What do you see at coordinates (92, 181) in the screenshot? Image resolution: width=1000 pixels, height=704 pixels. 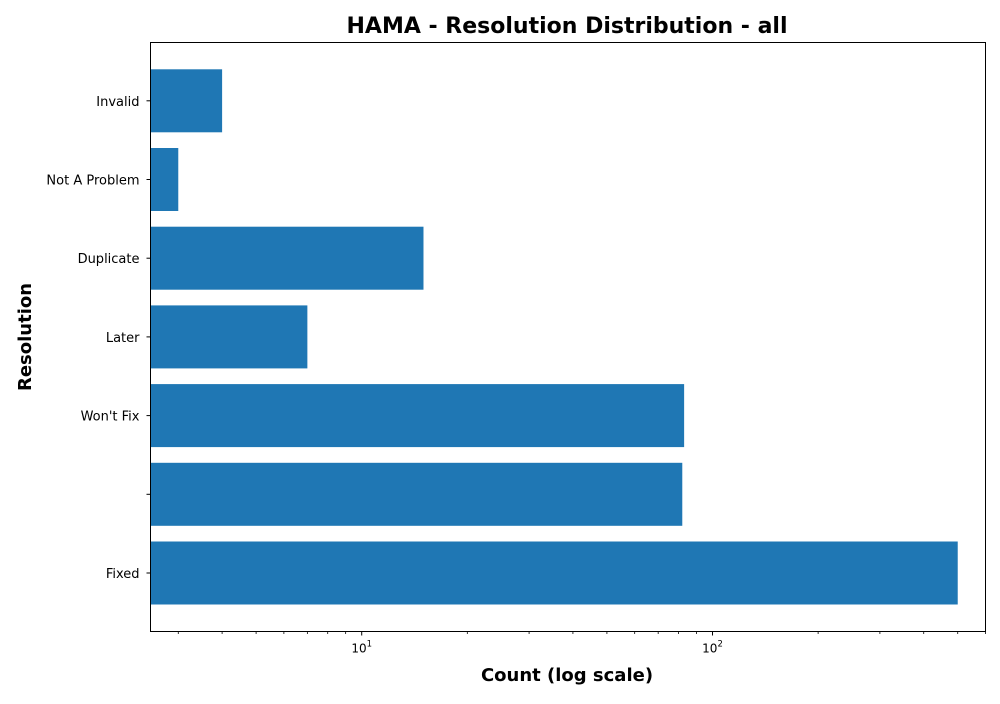 I see `y-tick-label: Not A Problem` at bounding box center [92, 181].